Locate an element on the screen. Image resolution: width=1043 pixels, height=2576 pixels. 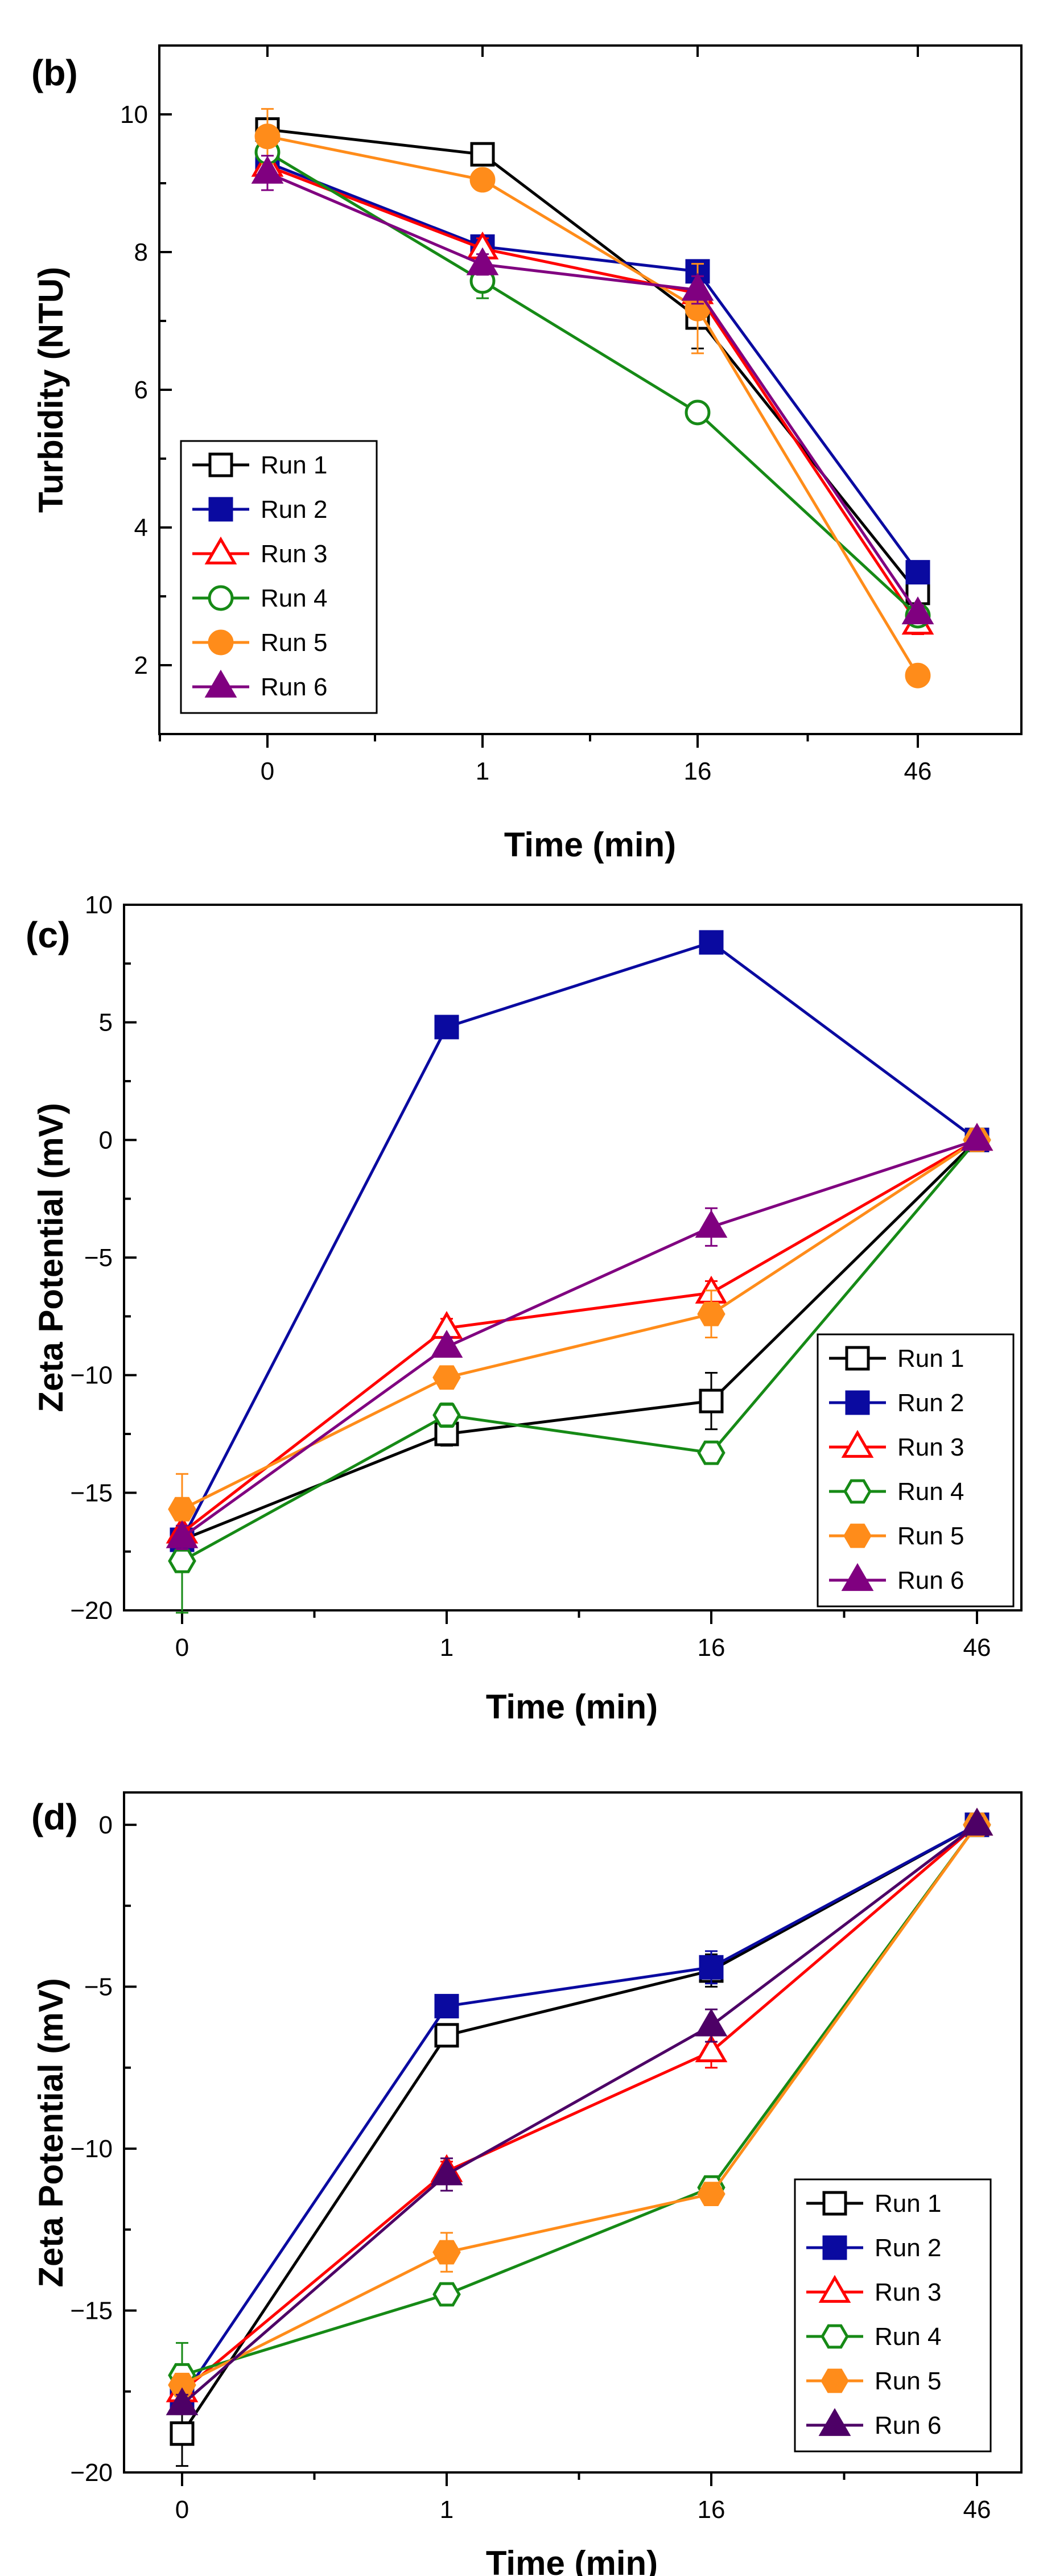
y-tick-label: −5 is located at coordinates (98, 1258).